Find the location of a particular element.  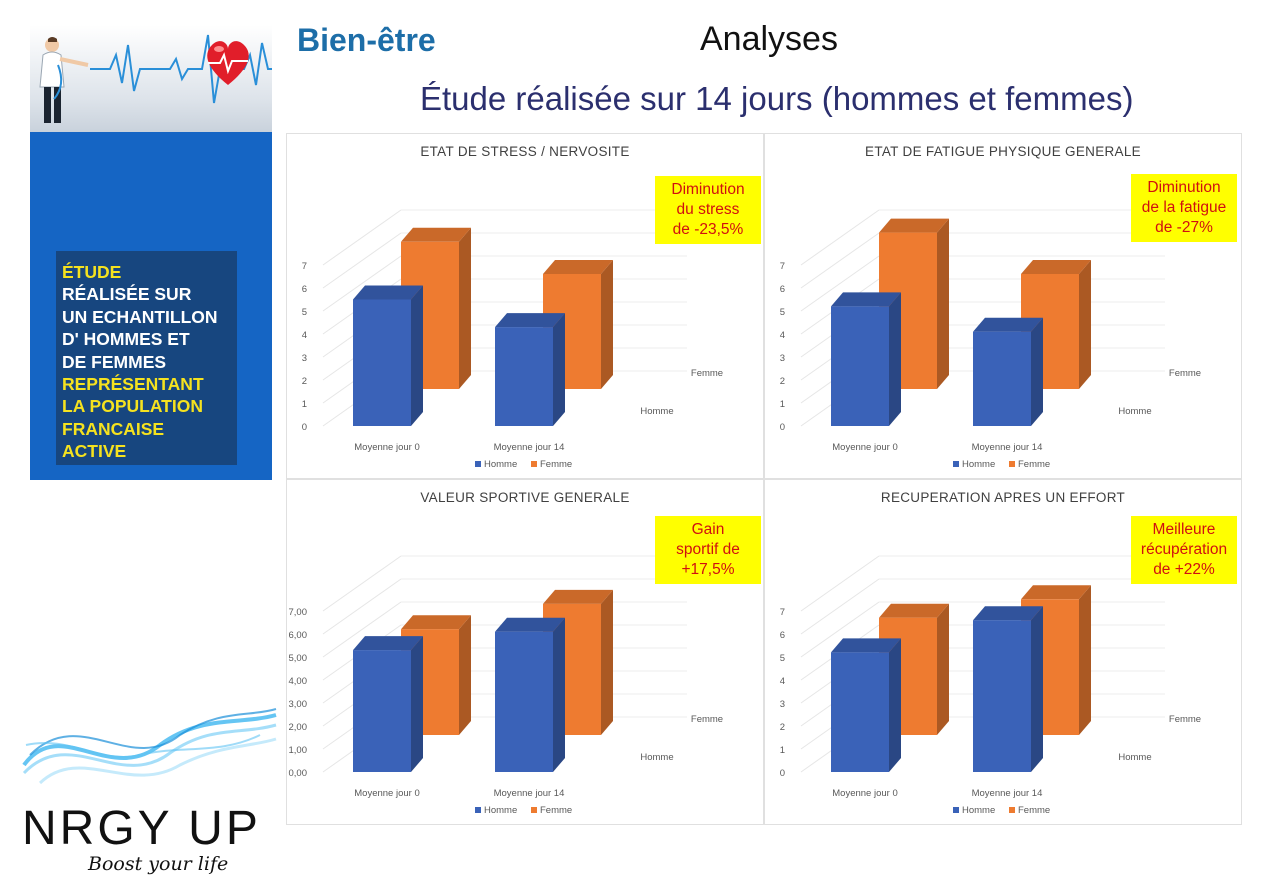

logo-tagline: Boost your life is located at coordinates (158, 864).